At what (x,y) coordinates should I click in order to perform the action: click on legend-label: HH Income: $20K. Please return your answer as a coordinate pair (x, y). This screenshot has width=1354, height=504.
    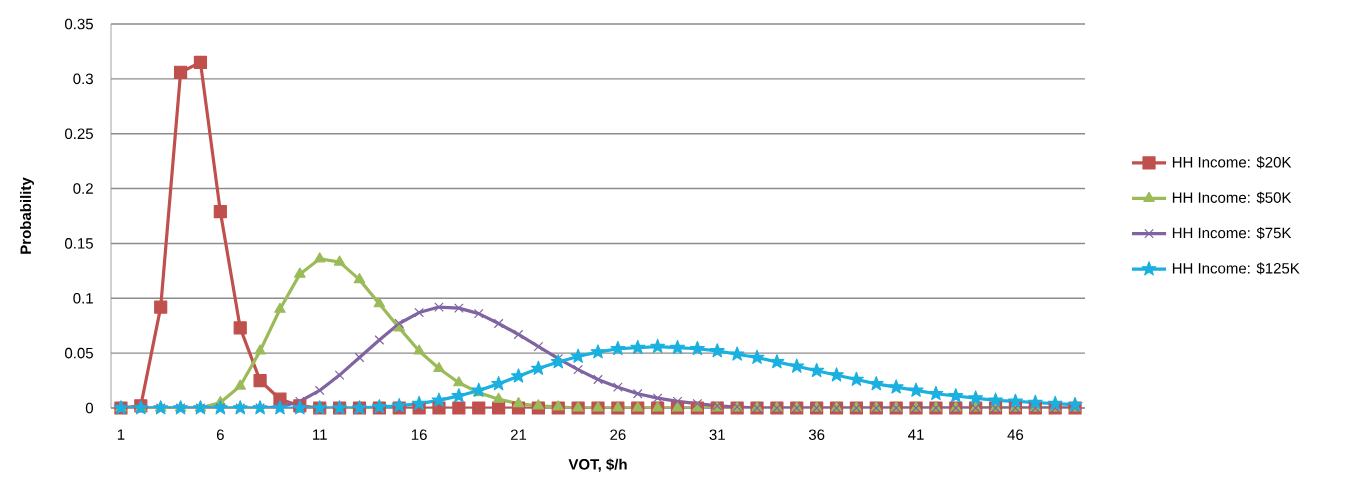
    Looking at the image, I should click on (1232, 162).